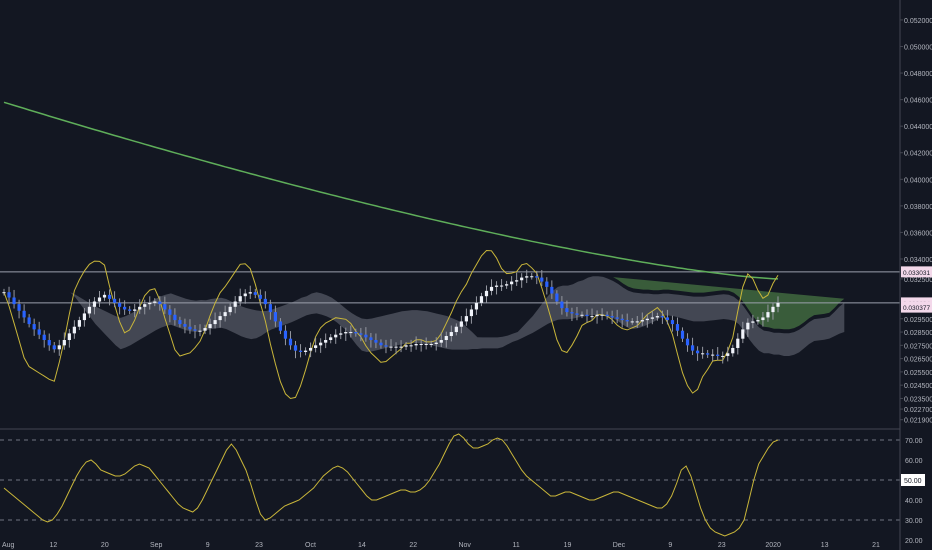  I want to click on price-tick-label: 0.032500, so click(918, 280).